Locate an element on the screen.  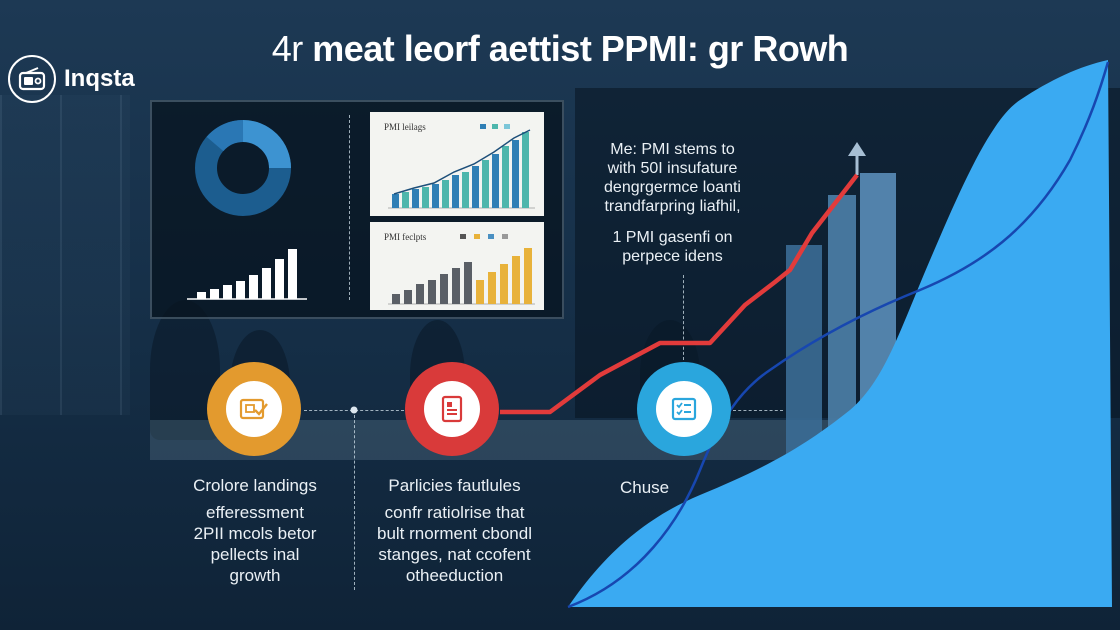
step-line: Parlicies fautlules is located at coordinates (454, 485).